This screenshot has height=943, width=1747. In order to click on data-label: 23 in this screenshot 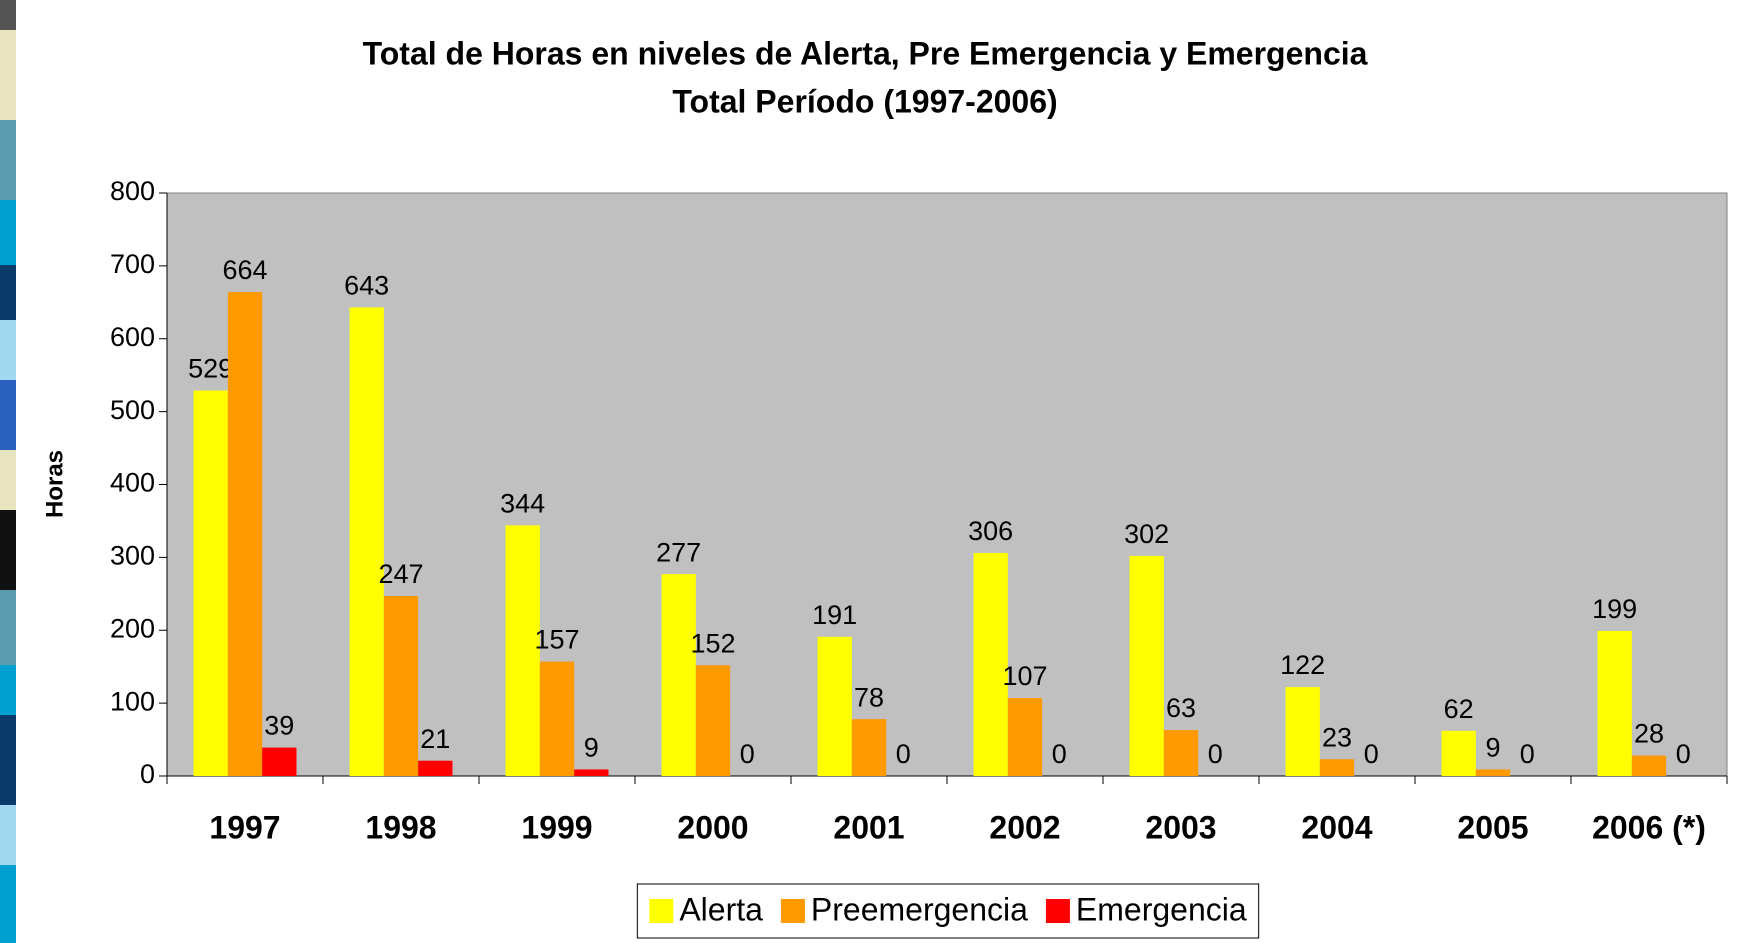, I will do `click(1337, 737)`.